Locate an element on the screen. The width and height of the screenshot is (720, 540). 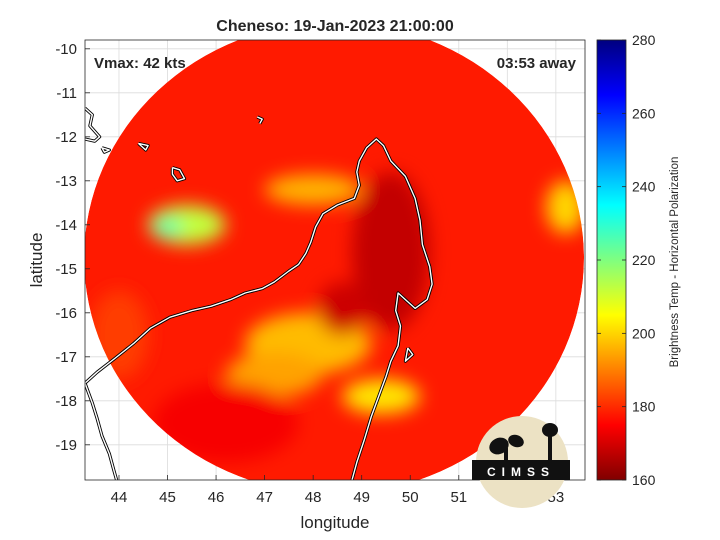
y-tick-label: -18 is located at coordinates (66, 401).